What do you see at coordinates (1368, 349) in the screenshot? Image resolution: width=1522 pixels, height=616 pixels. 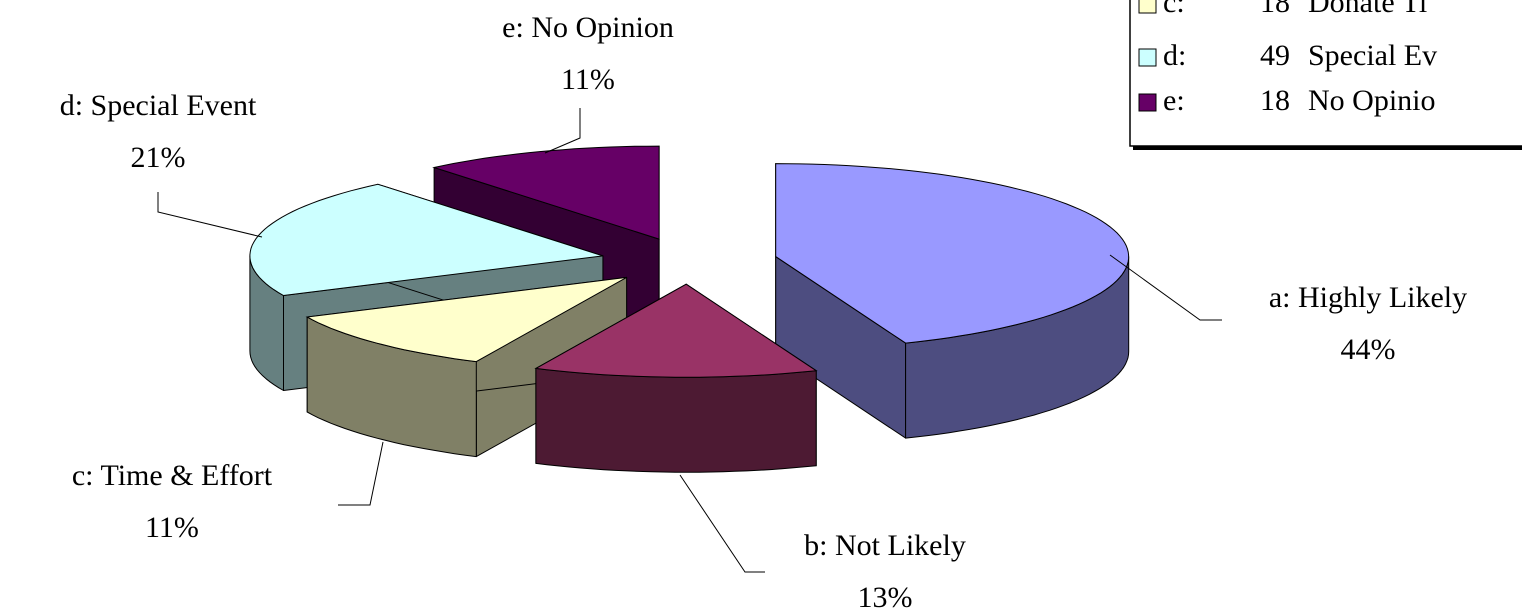 I see `slice-percent: 44%` at bounding box center [1368, 349].